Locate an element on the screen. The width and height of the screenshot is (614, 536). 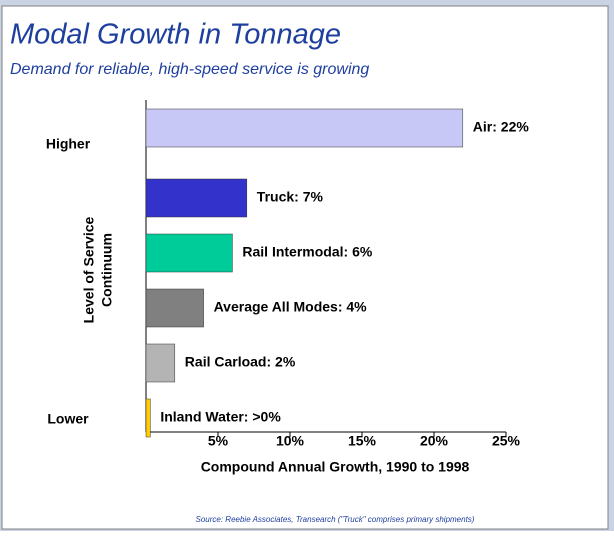
x-tick-label: 25% is located at coordinates (506, 441).